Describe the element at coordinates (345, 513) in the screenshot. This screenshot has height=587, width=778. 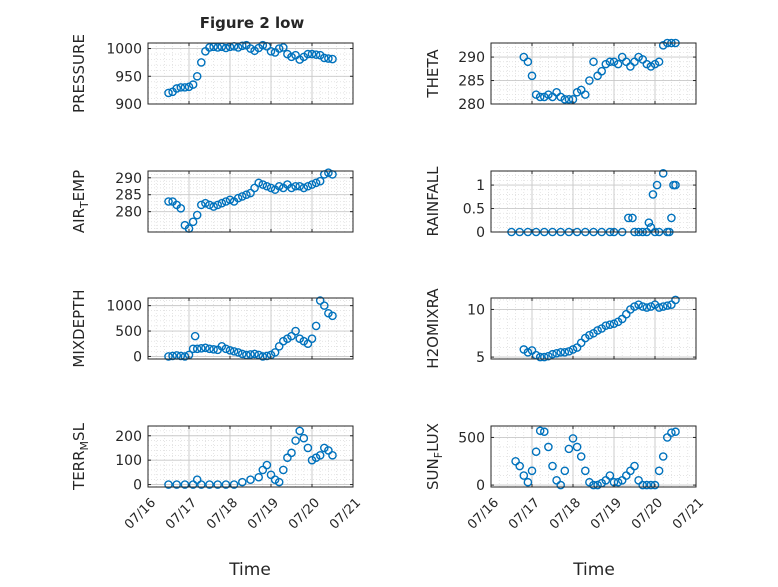
I see `x-tick-label: 07/21` at that location.